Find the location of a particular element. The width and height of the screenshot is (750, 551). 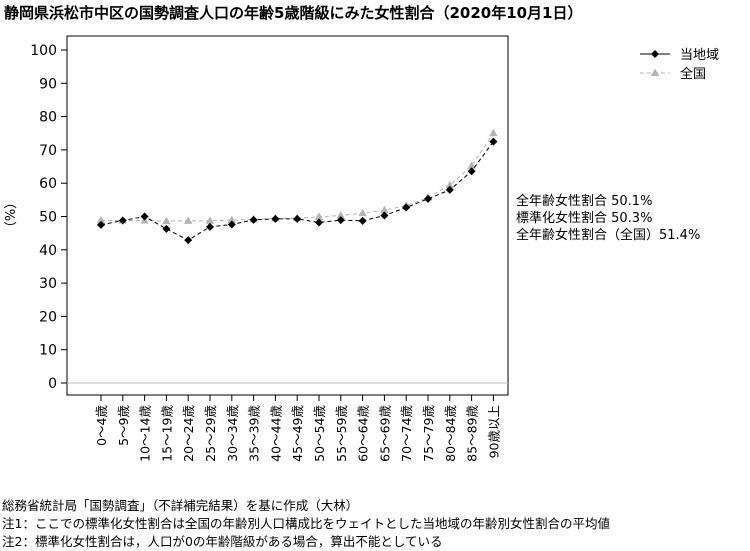

x-tick-label: 80～84歳 is located at coordinates (450, 433).